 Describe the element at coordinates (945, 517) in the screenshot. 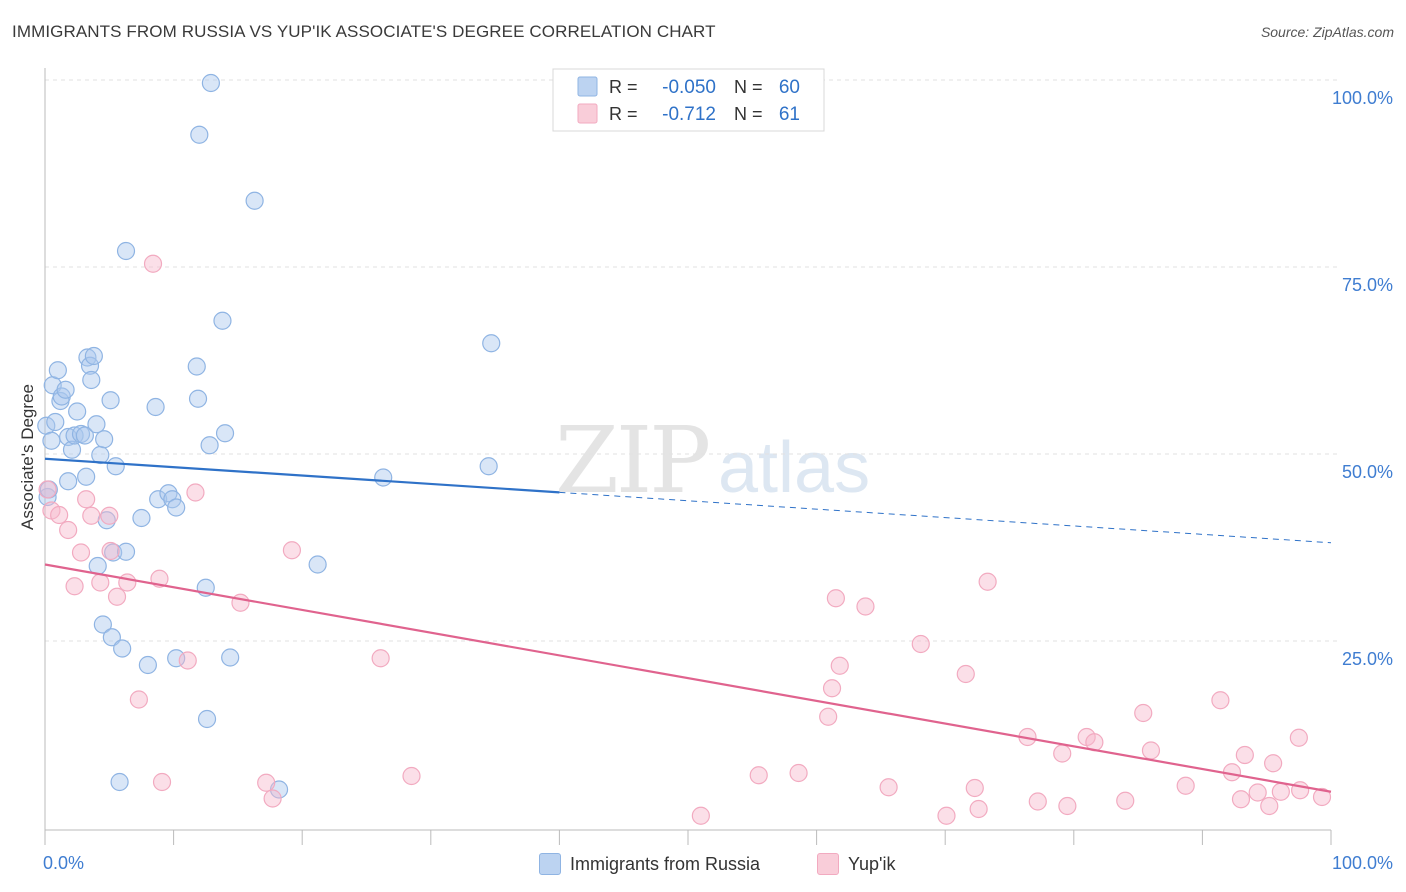

I see `trend-line-russia-extension` at that location.